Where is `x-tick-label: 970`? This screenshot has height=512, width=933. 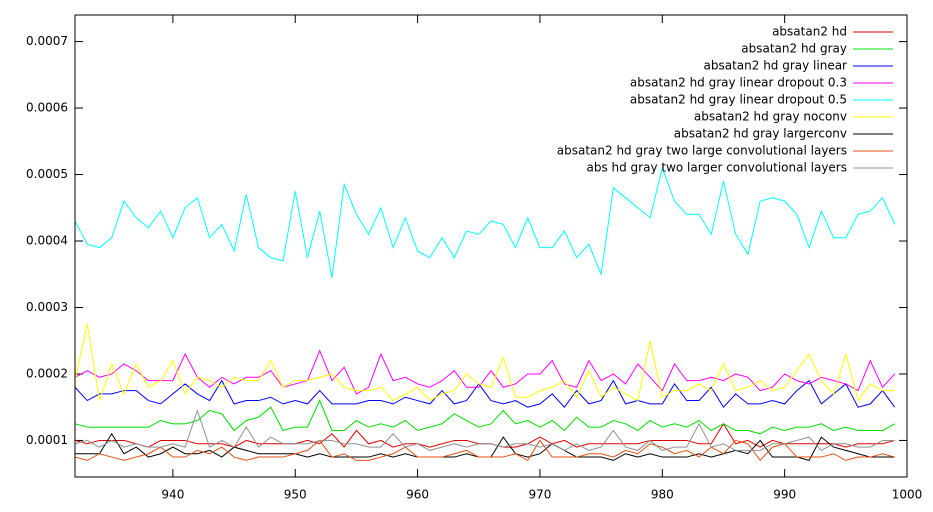
x-tick-label: 970 is located at coordinates (539, 495).